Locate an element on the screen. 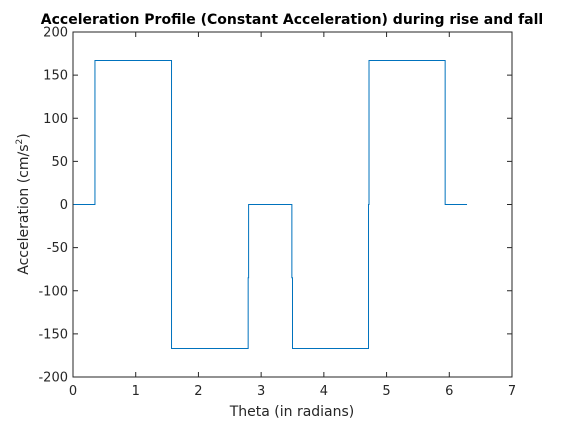 The image size is (565, 429). x-tick-label: 3 is located at coordinates (261, 391).